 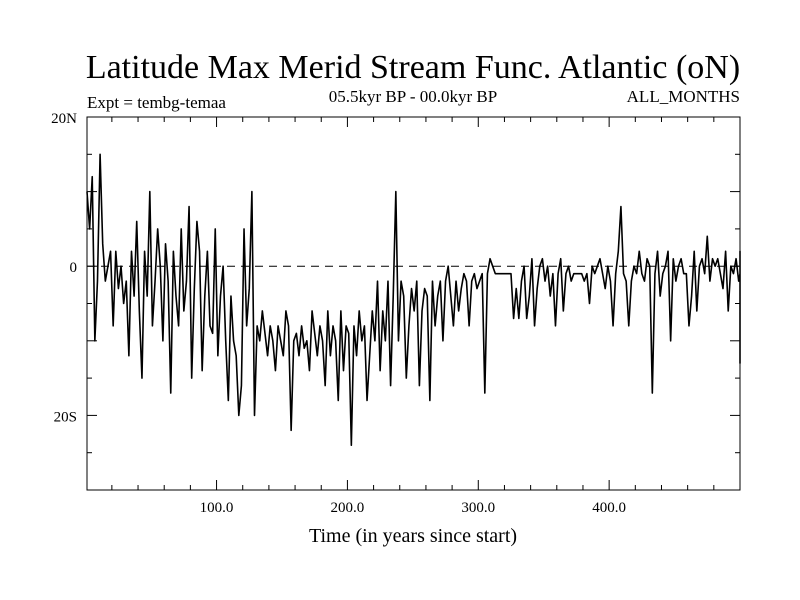 What do you see at coordinates (413, 508) in the screenshot?
I see `x-tick-labels: 100.0 200.0 300.0 400.0` at bounding box center [413, 508].